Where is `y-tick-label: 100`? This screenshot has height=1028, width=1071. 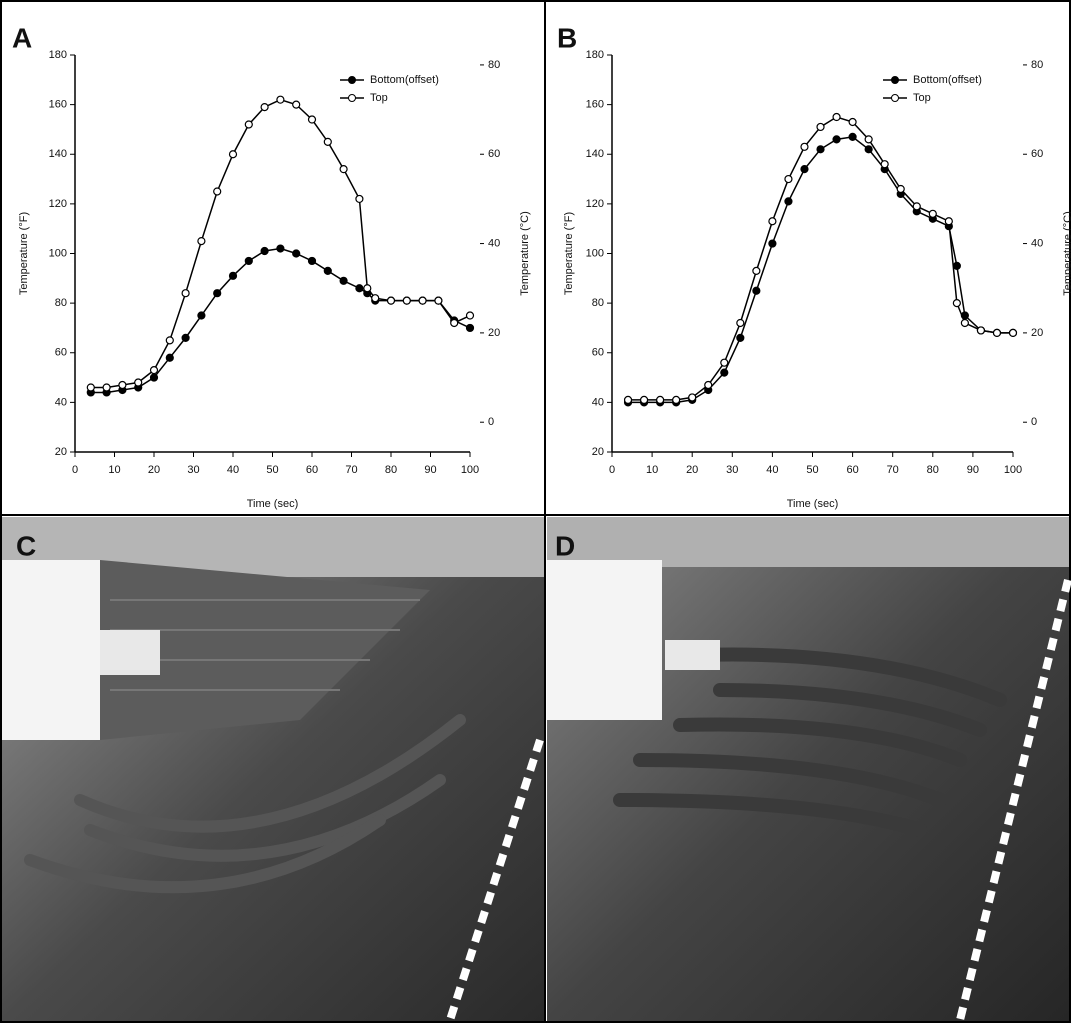 y-tick-label: 100 is located at coordinates (595, 253).